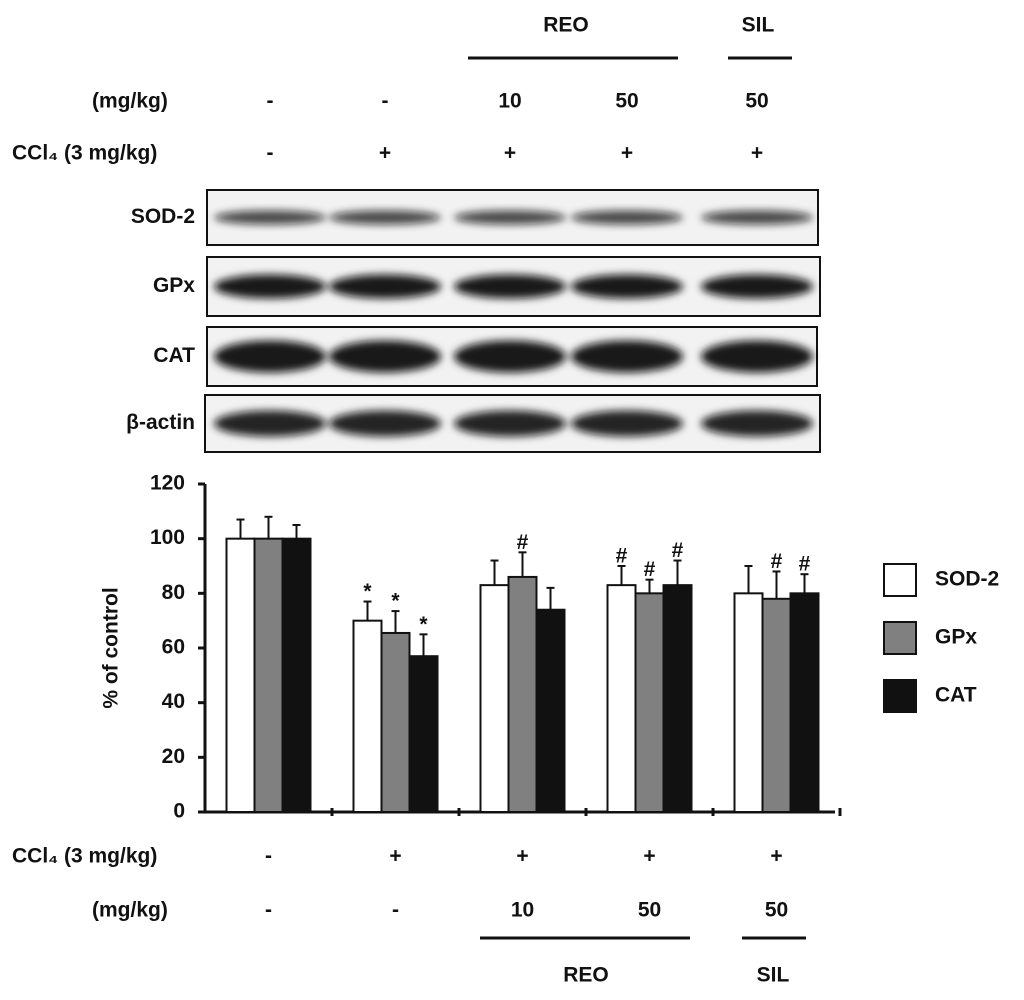 Image resolution: width=1024 pixels, height=1000 pixels. Describe the element at coordinates (967, 579) in the screenshot. I see `legend-label: SOD-2` at that location.